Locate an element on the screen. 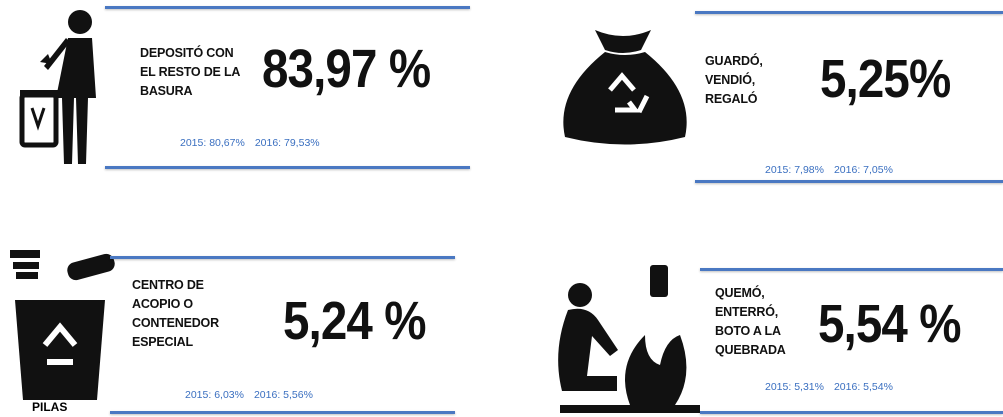 This screenshot has height=417, width=1003. history-entry: 2016: 5,54% is located at coordinates (863, 387).